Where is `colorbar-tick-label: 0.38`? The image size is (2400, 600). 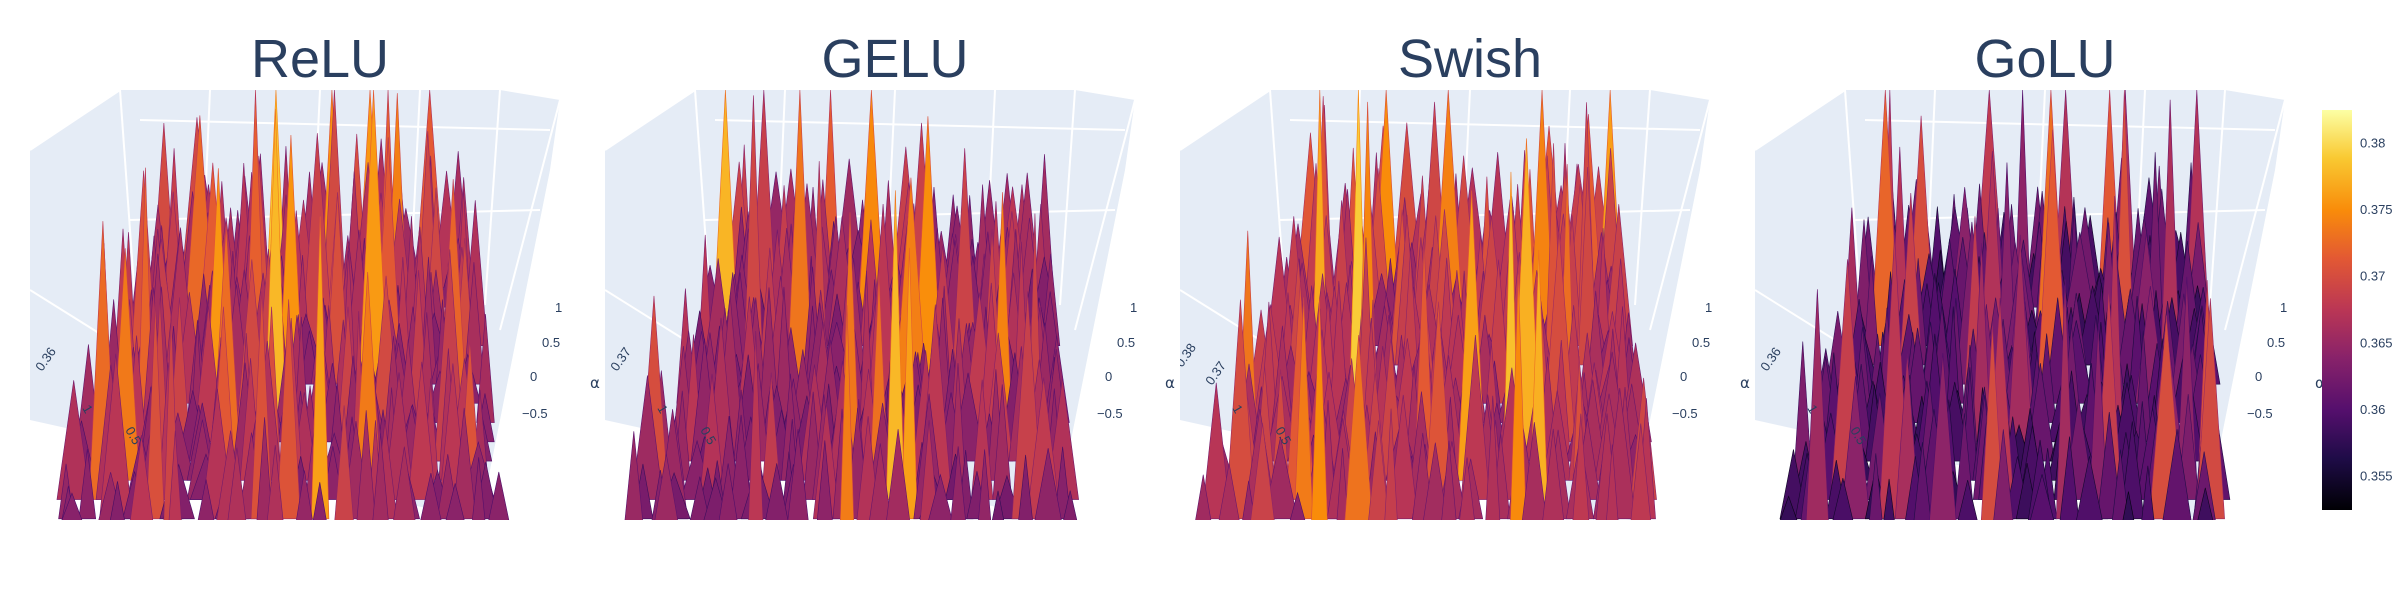 colorbar-tick-label: 0.38 is located at coordinates (2372, 142).